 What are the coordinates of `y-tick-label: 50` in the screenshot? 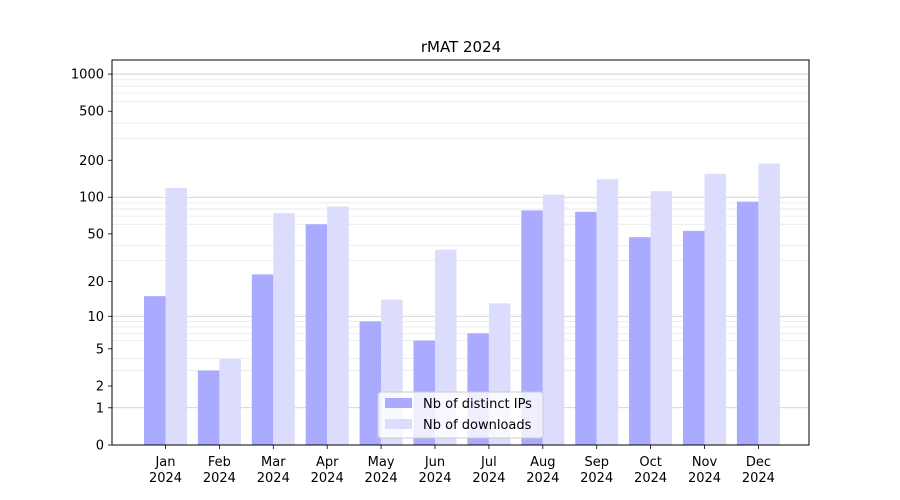 It's located at (95, 234).